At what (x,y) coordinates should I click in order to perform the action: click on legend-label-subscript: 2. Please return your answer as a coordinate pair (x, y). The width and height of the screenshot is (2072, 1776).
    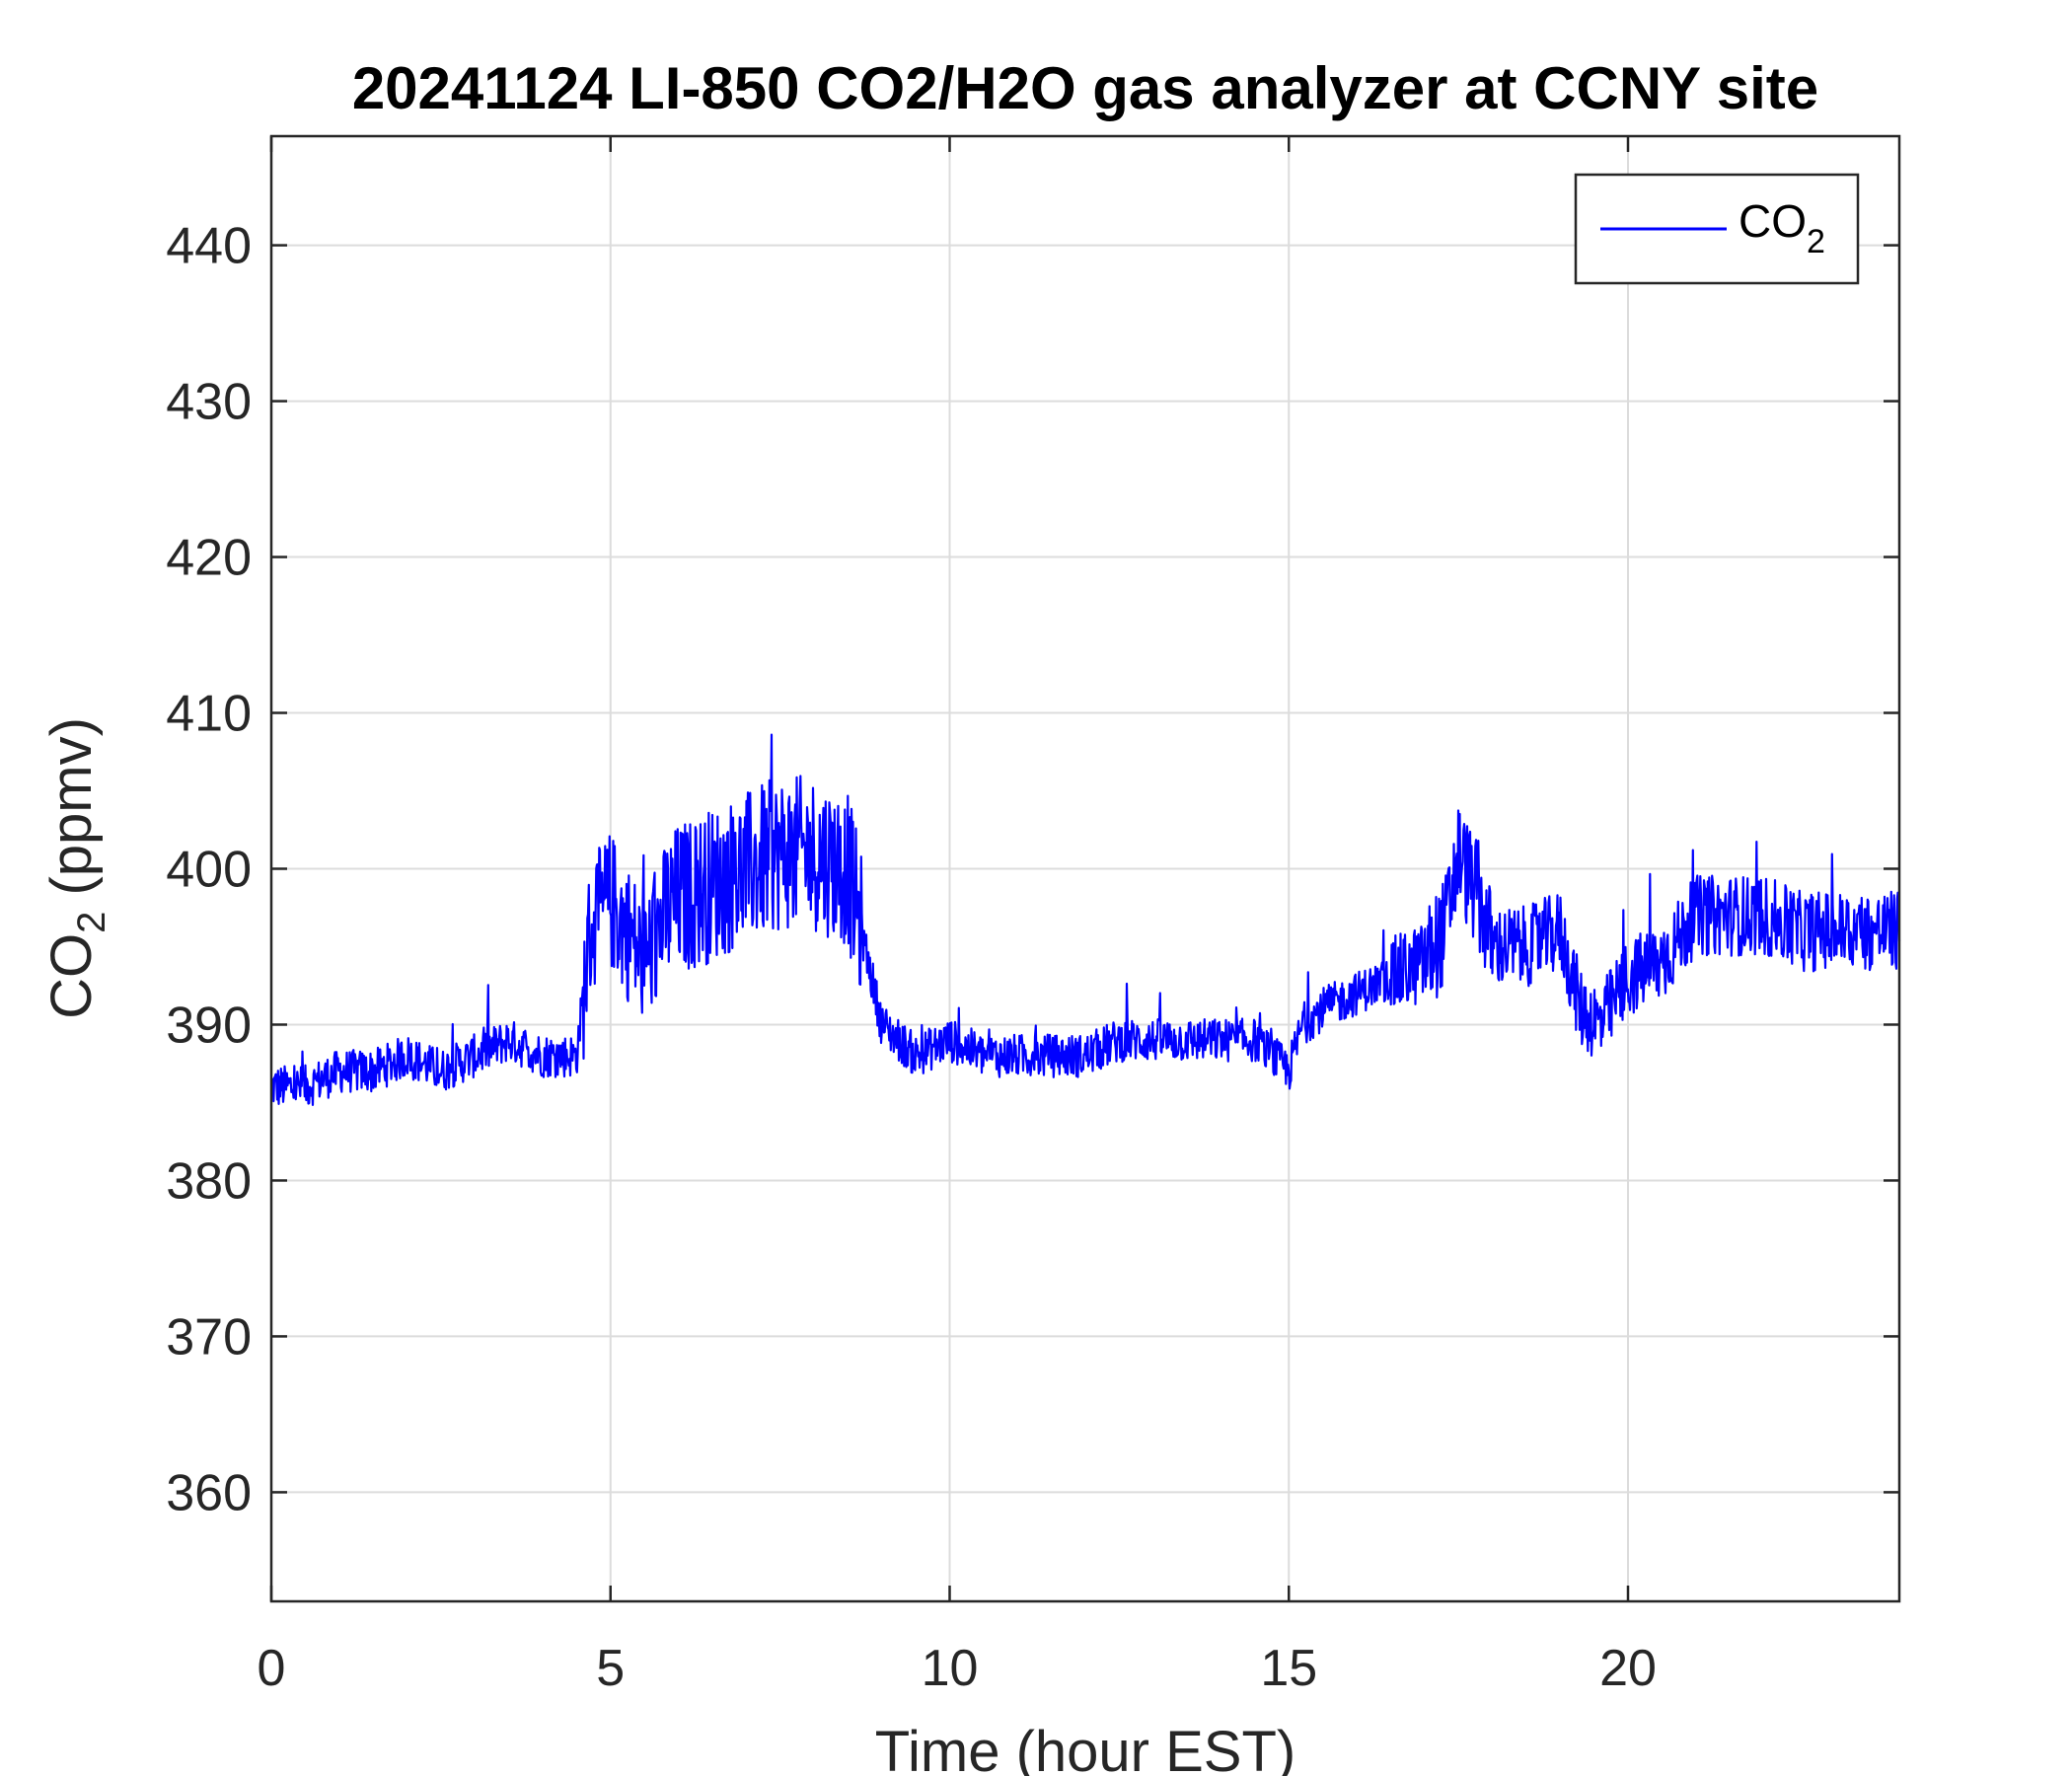
    Looking at the image, I should click on (1816, 242).